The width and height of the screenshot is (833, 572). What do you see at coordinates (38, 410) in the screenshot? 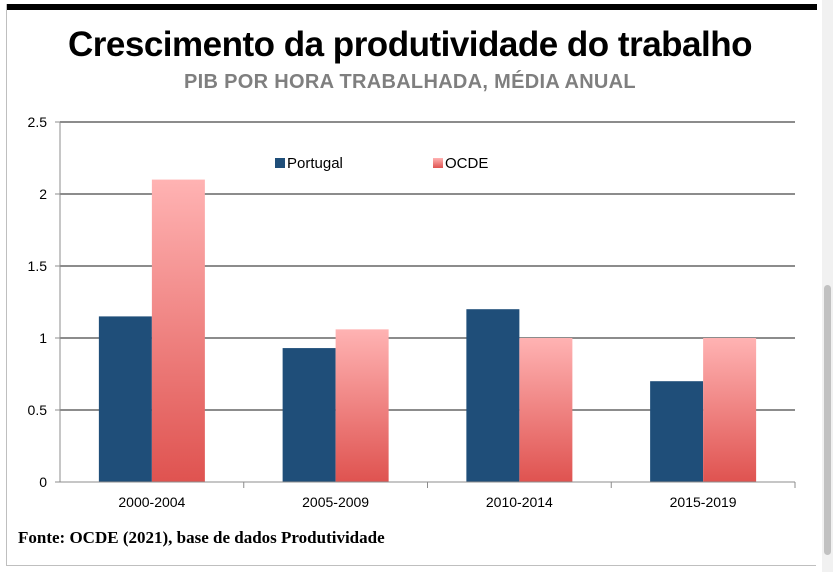
I see `y-tick-label: 0.5` at bounding box center [38, 410].